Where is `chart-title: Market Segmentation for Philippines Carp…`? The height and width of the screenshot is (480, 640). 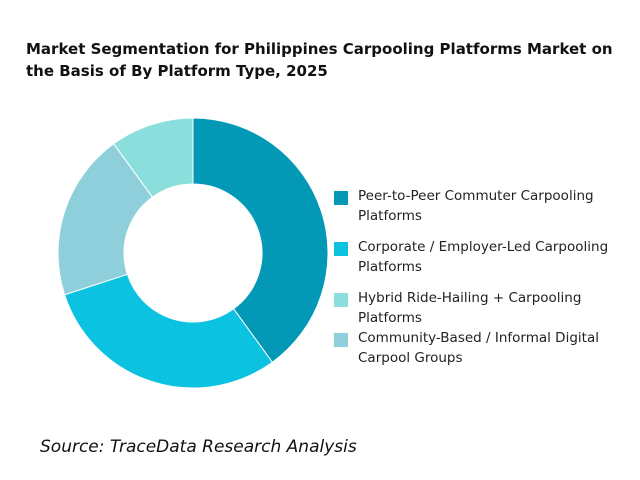 chart-title: Market Segmentation for Philippines Carp… is located at coordinates (319, 60).